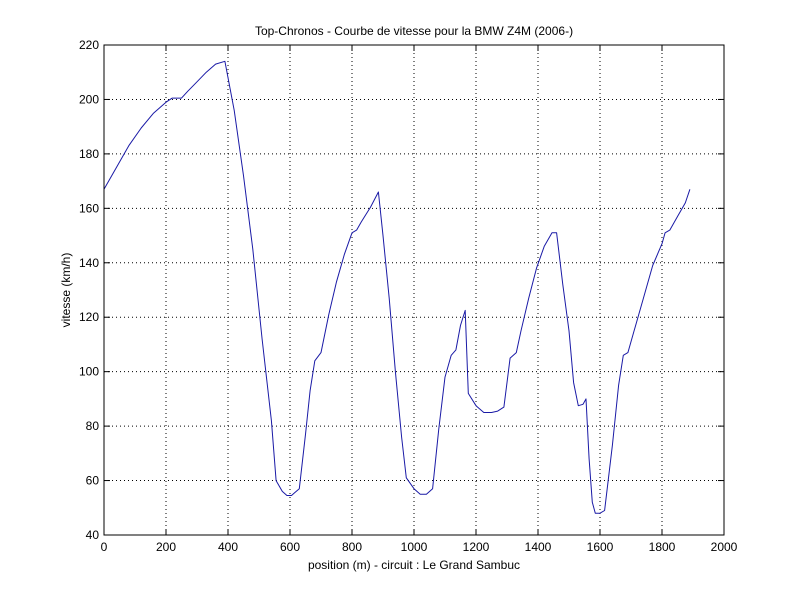  I want to click on y-tick-label: 180, so click(89, 154).